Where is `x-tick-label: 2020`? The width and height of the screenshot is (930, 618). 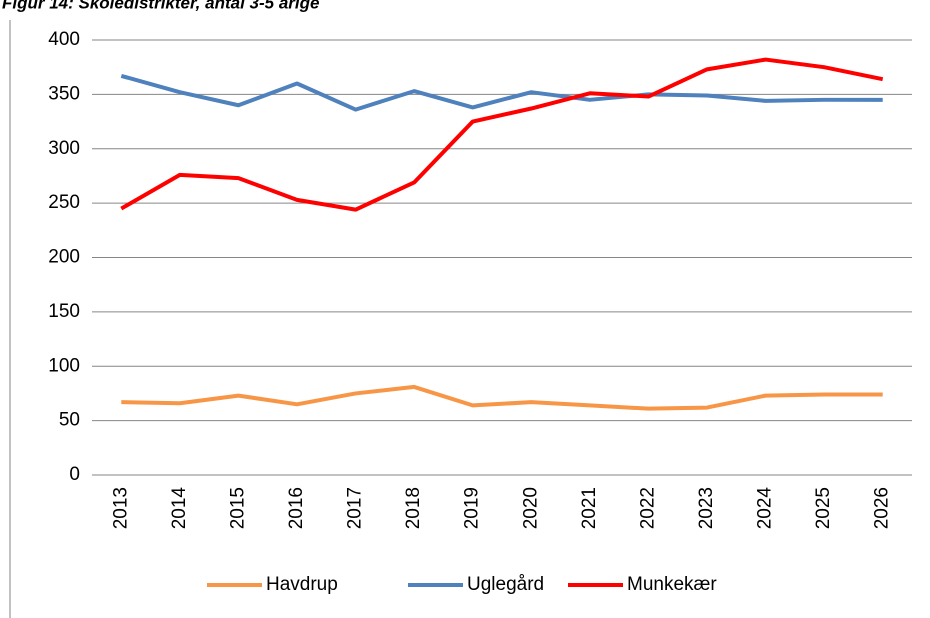
x-tick-label: 2020 is located at coordinates (530, 508).